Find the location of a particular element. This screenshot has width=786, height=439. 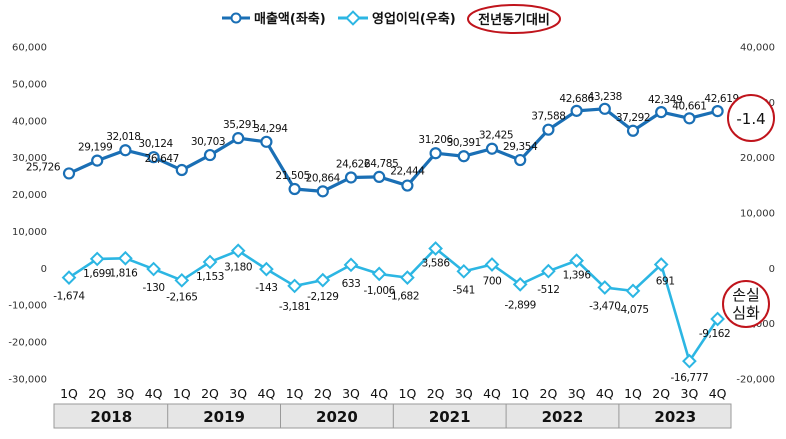

sales-data-label: 20,864 is located at coordinates (323, 178).